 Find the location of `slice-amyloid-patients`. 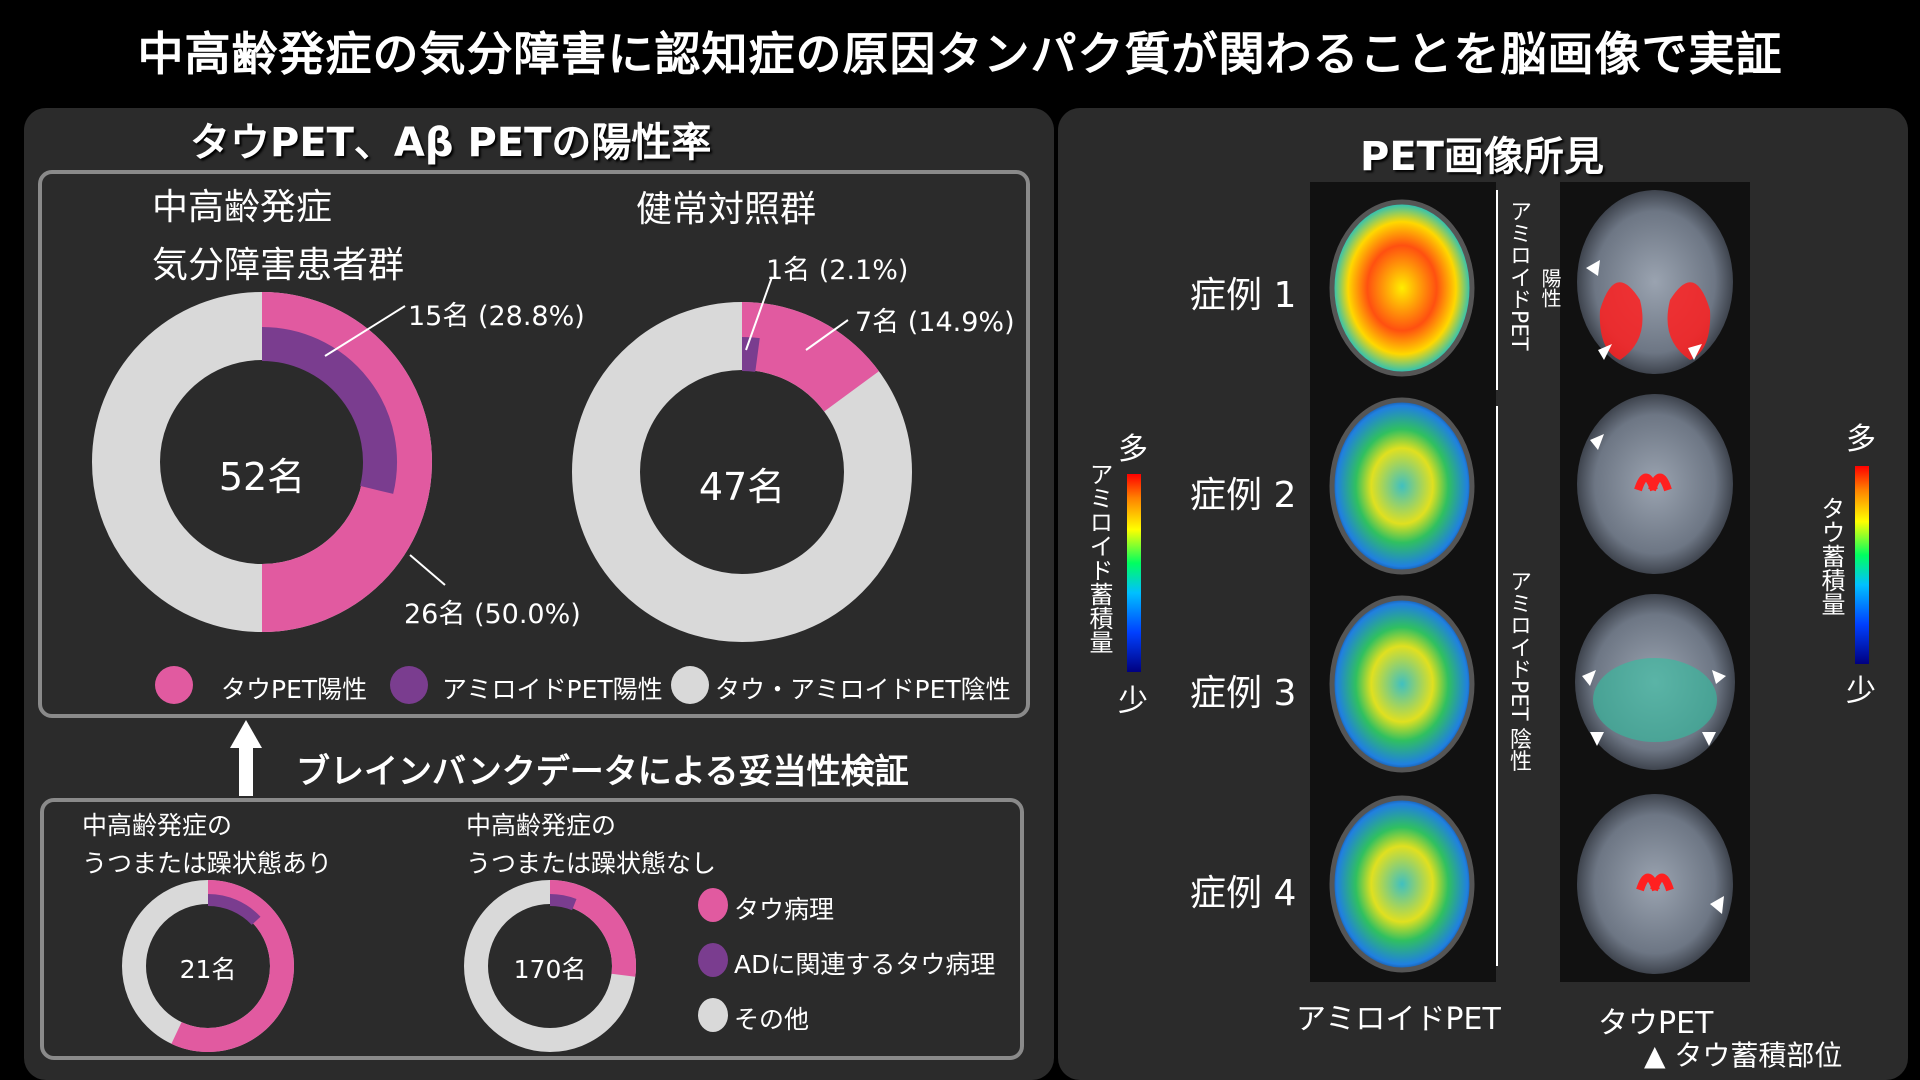

slice-amyloid-patients is located at coordinates (329, 410).